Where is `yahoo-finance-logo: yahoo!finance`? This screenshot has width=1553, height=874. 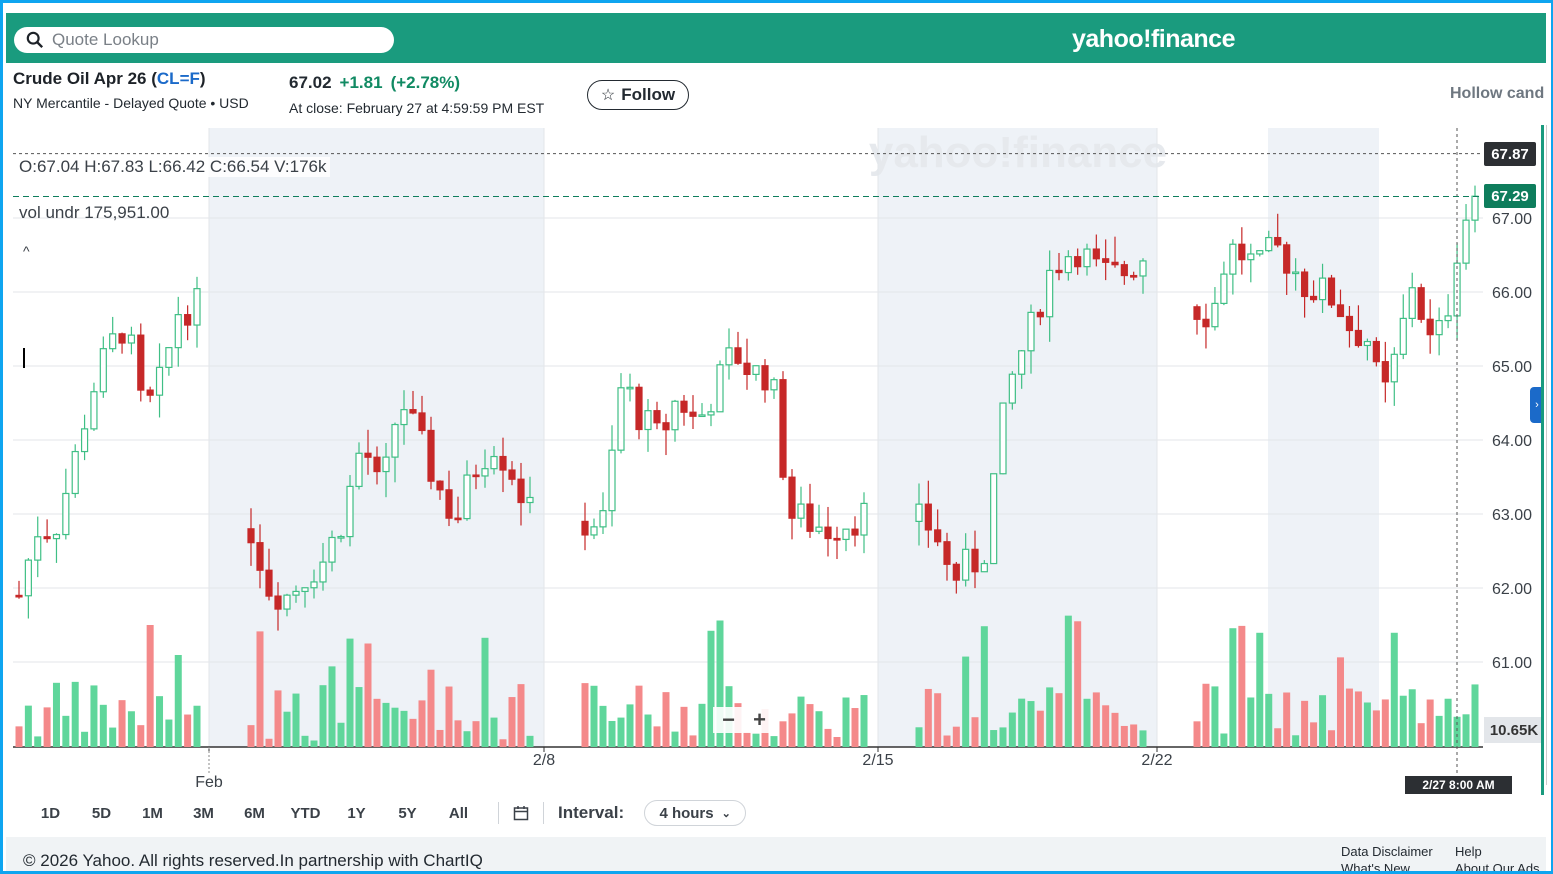
yahoo-finance-logo: yahoo!finance is located at coordinates (1153, 39).